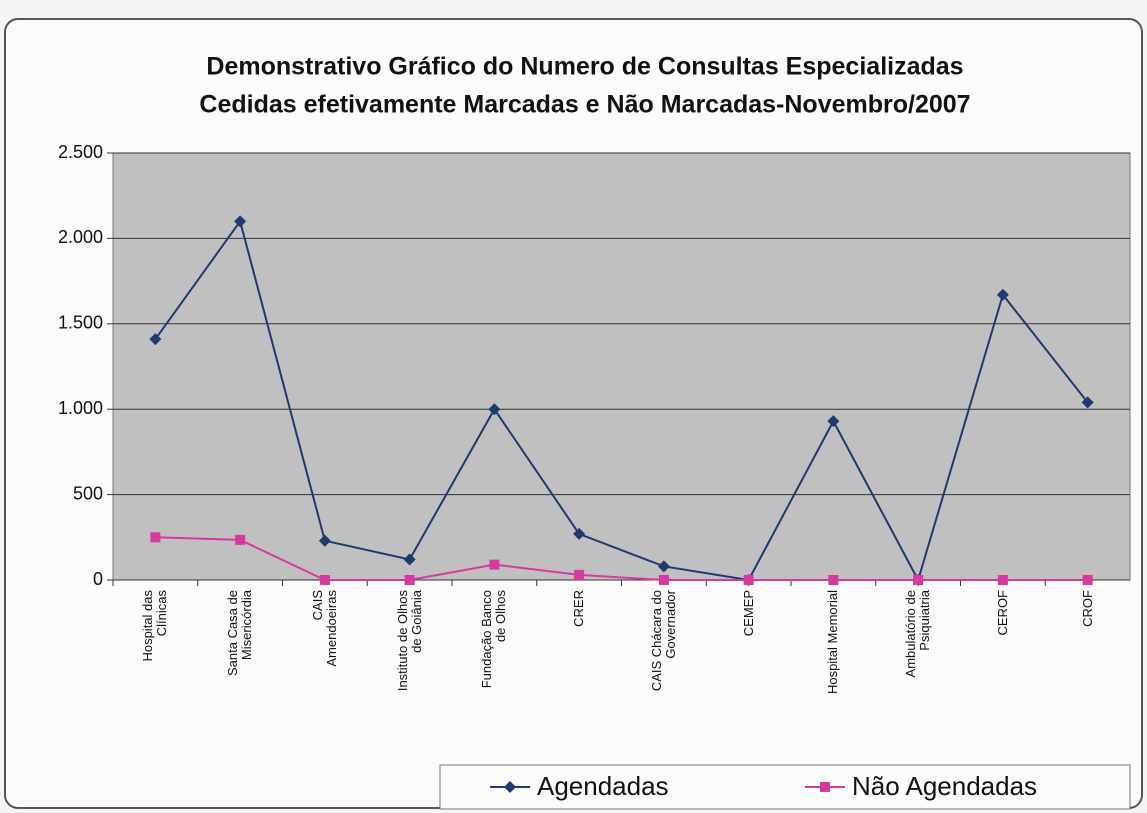 This screenshot has width=1147, height=813. Describe the element at coordinates (603, 786) in the screenshot. I see `legend-label: Agendadas` at that location.